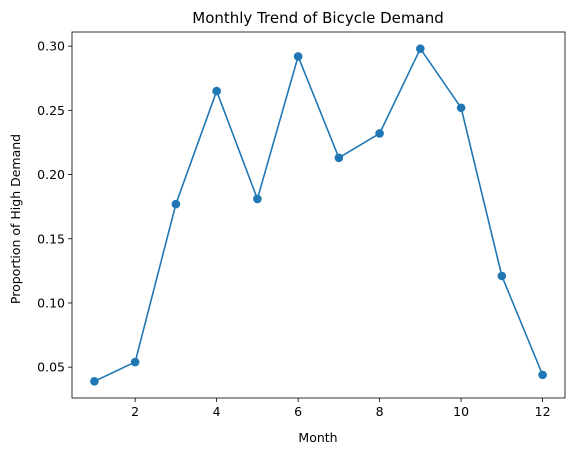  Describe the element at coordinates (51, 238) in the screenshot. I see `y-tick-label: 0.15` at that location.